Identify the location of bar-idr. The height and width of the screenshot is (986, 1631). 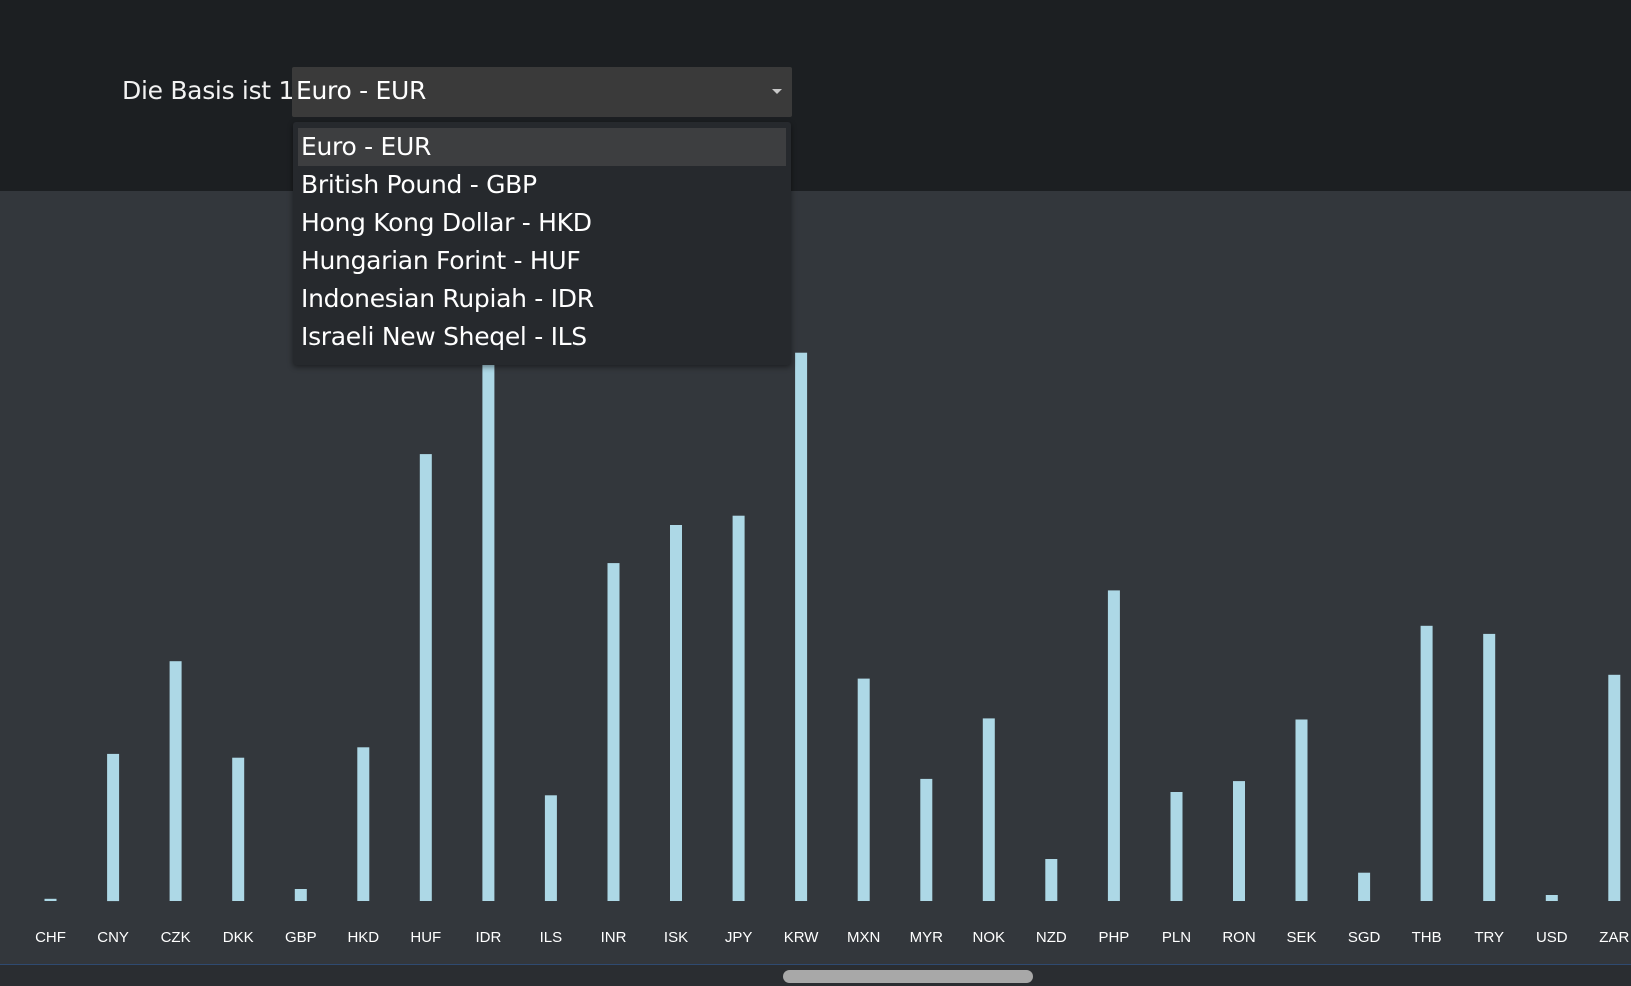
(488, 628).